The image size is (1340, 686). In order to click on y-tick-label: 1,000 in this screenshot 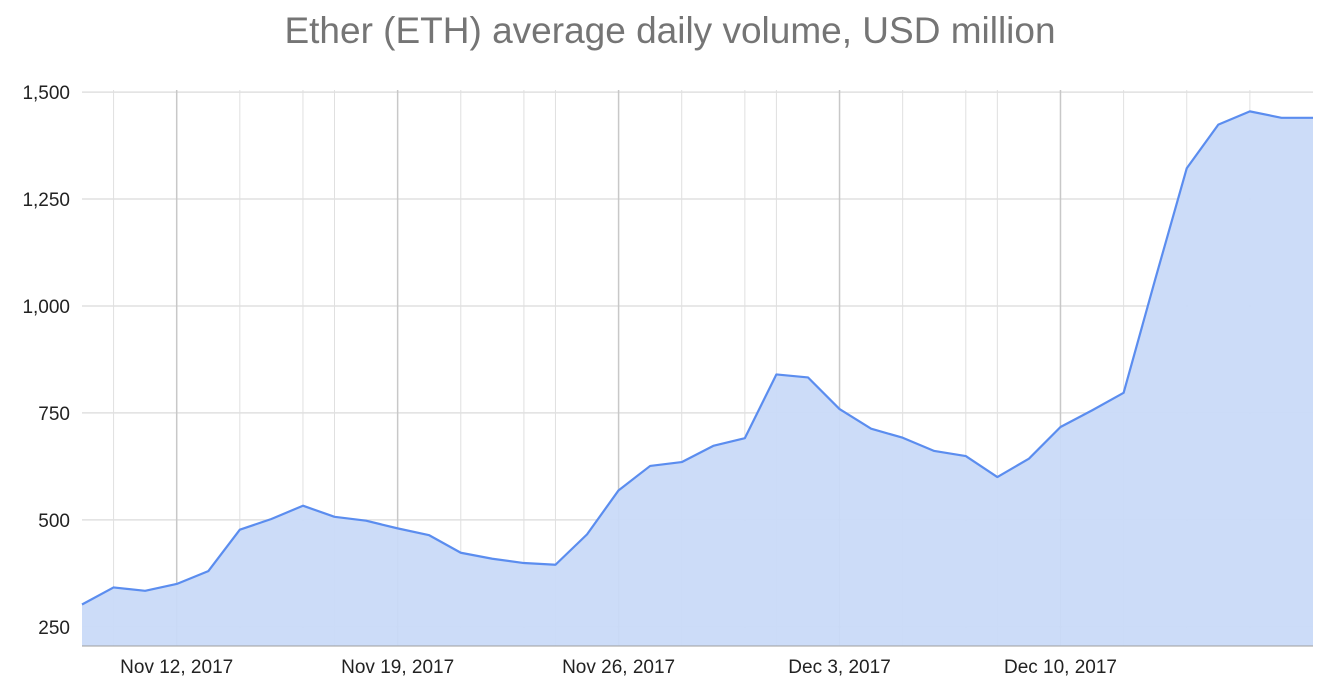, I will do `click(46, 307)`.